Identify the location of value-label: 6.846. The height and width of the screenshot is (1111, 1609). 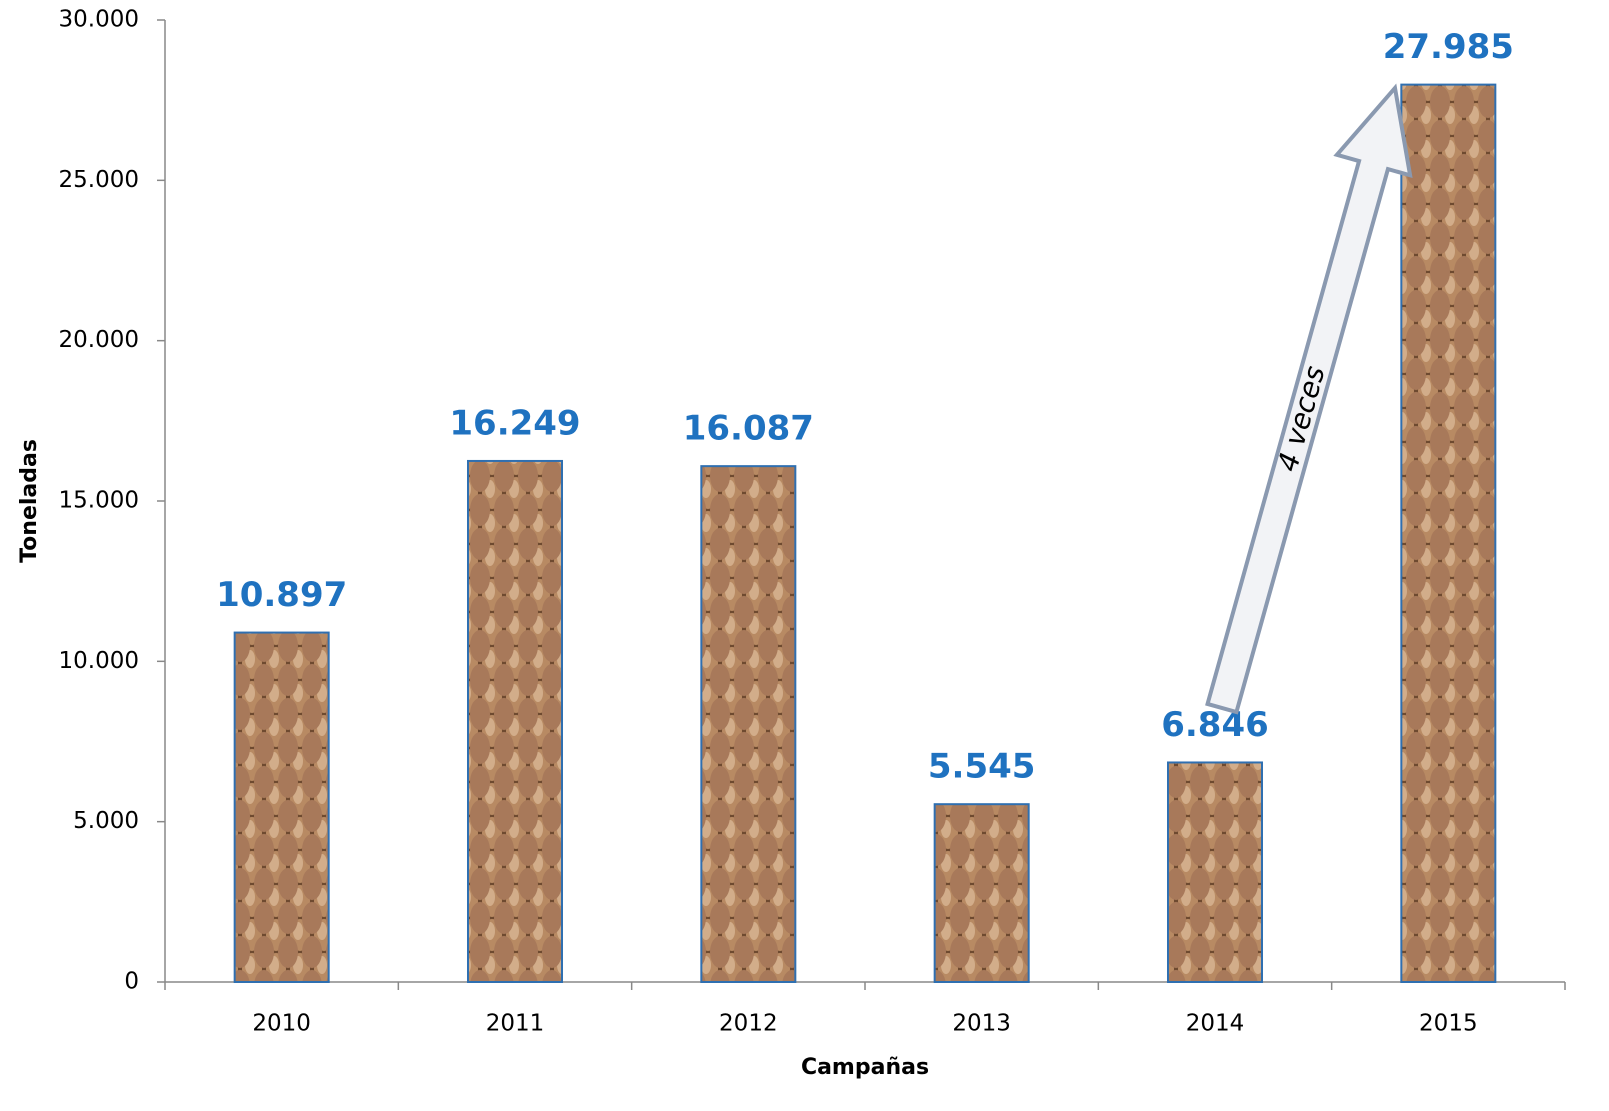
(1215, 725).